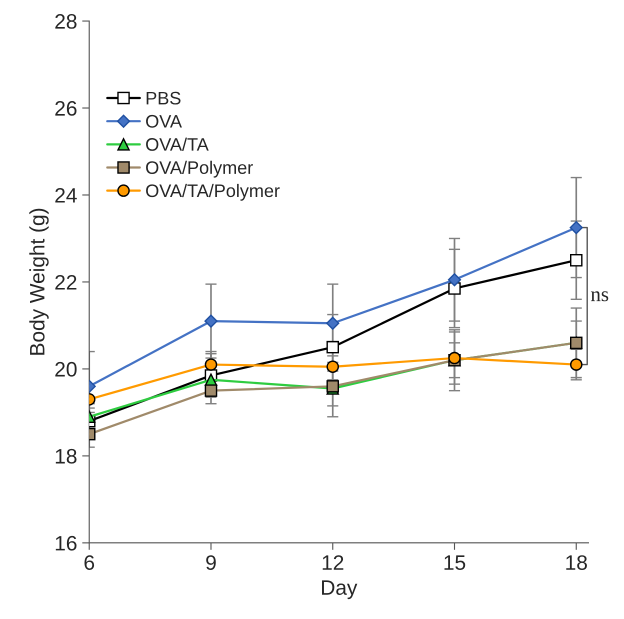  Describe the element at coordinates (164, 121) in the screenshot. I see `legend-label: OVA` at that location.